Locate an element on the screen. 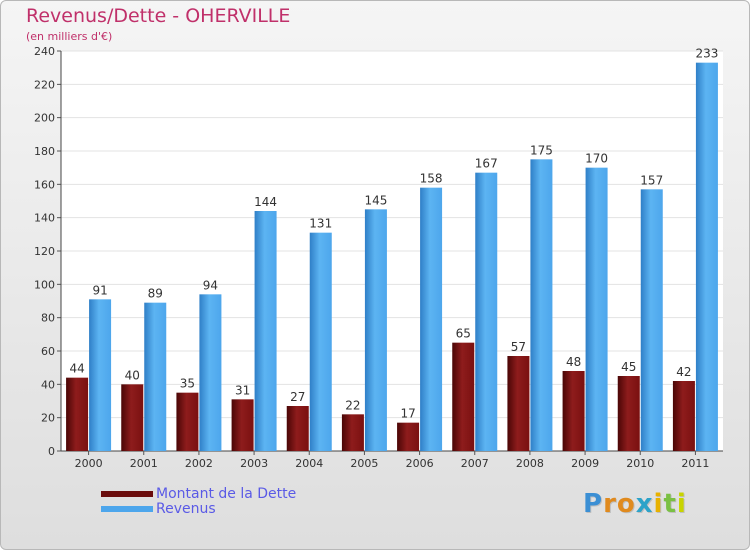  y-tick-label: 120 is located at coordinates (44, 251).